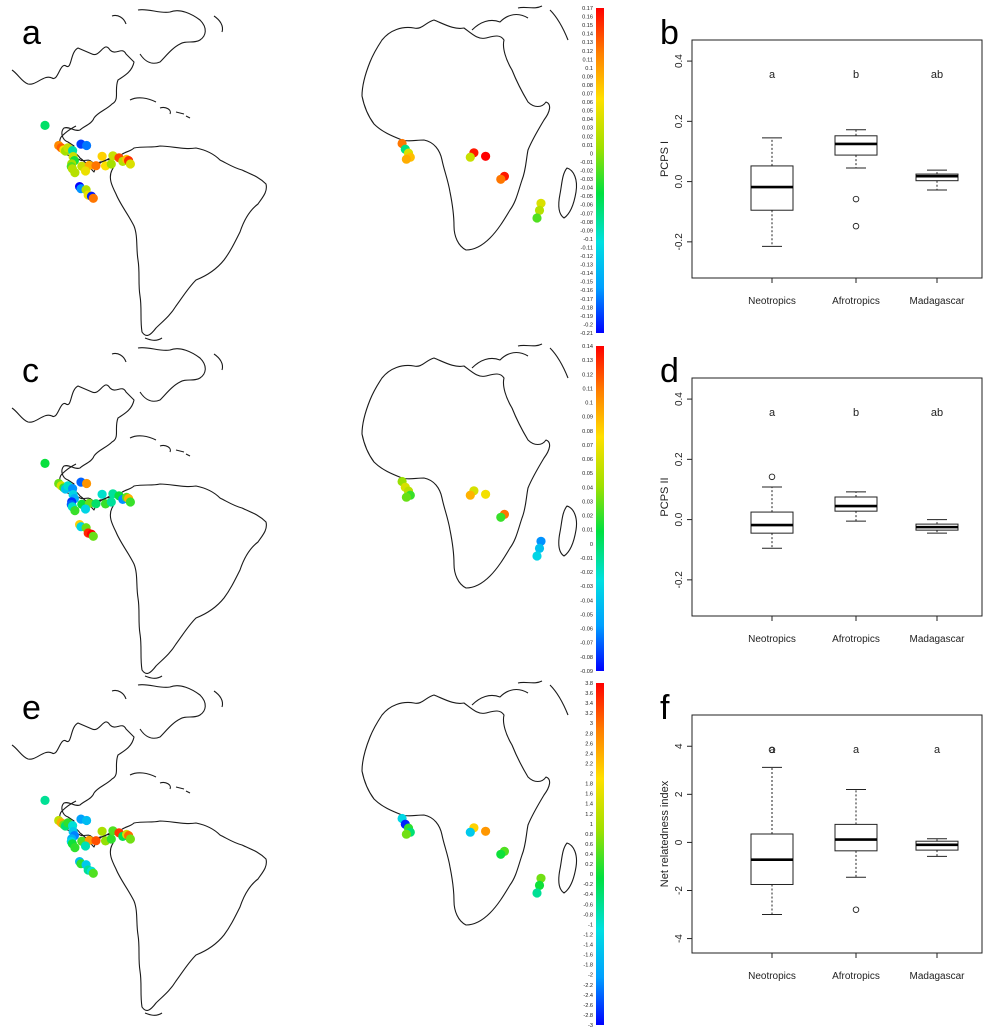 This screenshot has height=1029, width=992. What do you see at coordinates (590, 1026) in the screenshot?
I see `colorbar-tick-label: -3` at bounding box center [590, 1026].